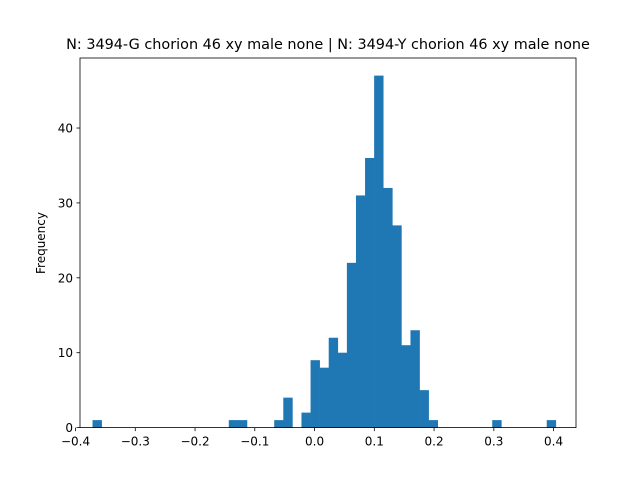 The width and height of the screenshot is (640, 480). What do you see at coordinates (65, 129) in the screenshot?
I see `y-tick-label: 40` at bounding box center [65, 129].